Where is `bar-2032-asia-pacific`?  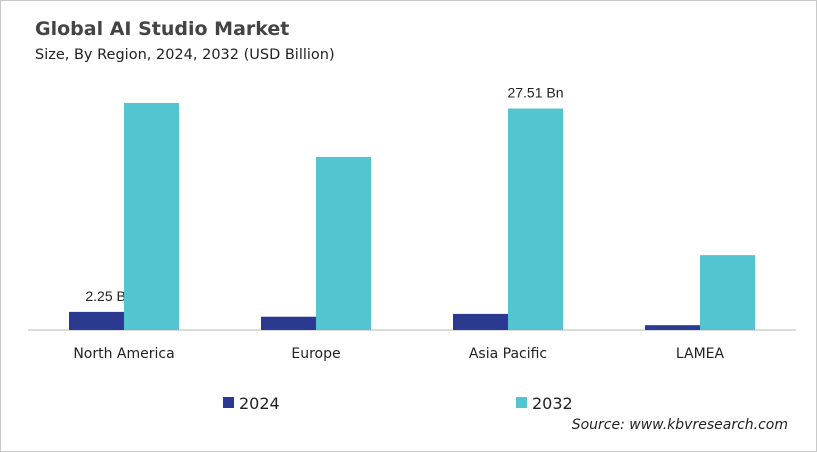 bar-2032-asia-pacific is located at coordinates (535, 219).